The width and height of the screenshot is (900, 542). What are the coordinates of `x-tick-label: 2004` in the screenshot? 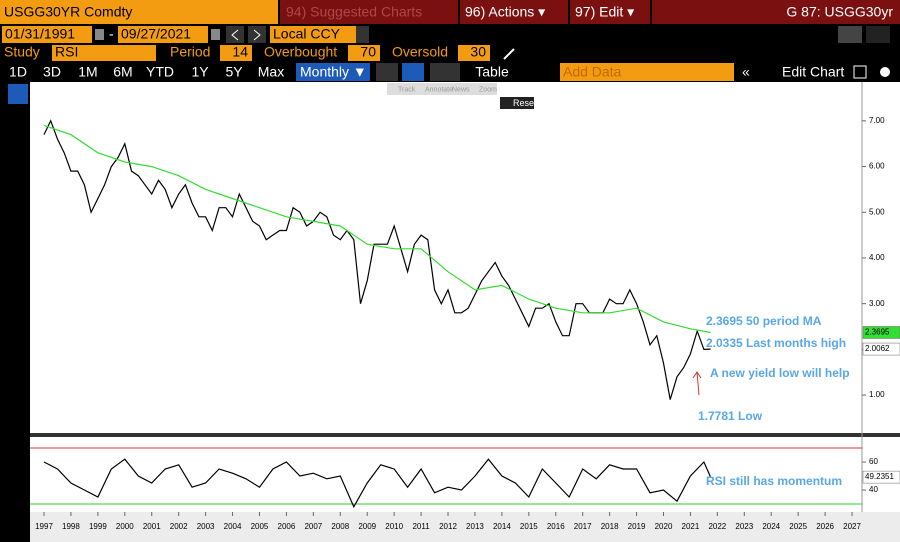 It's located at (233, 526).